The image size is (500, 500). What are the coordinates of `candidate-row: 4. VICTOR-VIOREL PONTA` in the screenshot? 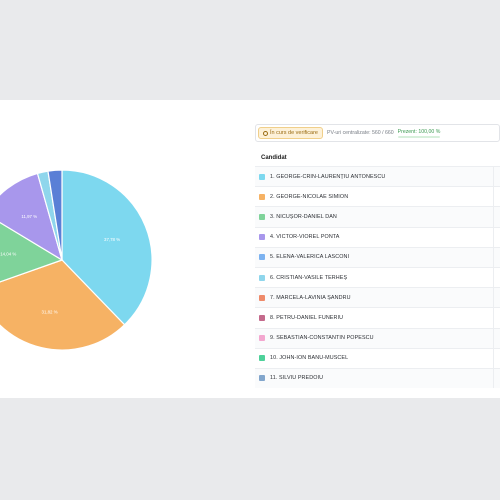 It's located at (377, 236).